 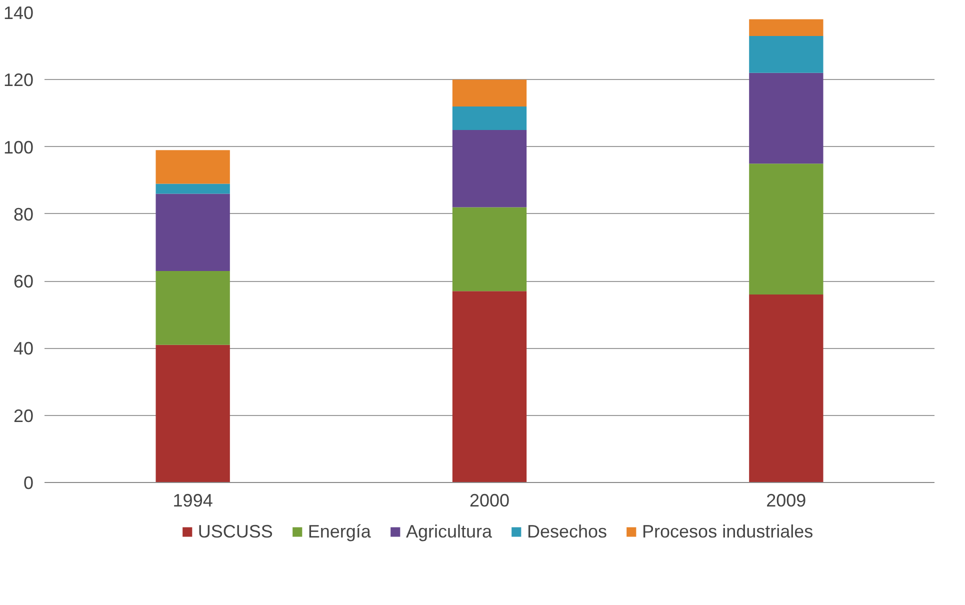 What do you see at coordinates (23, 348) in the screenshot?
I see `y-tick-label: 40` at bounding box center [23, 348].